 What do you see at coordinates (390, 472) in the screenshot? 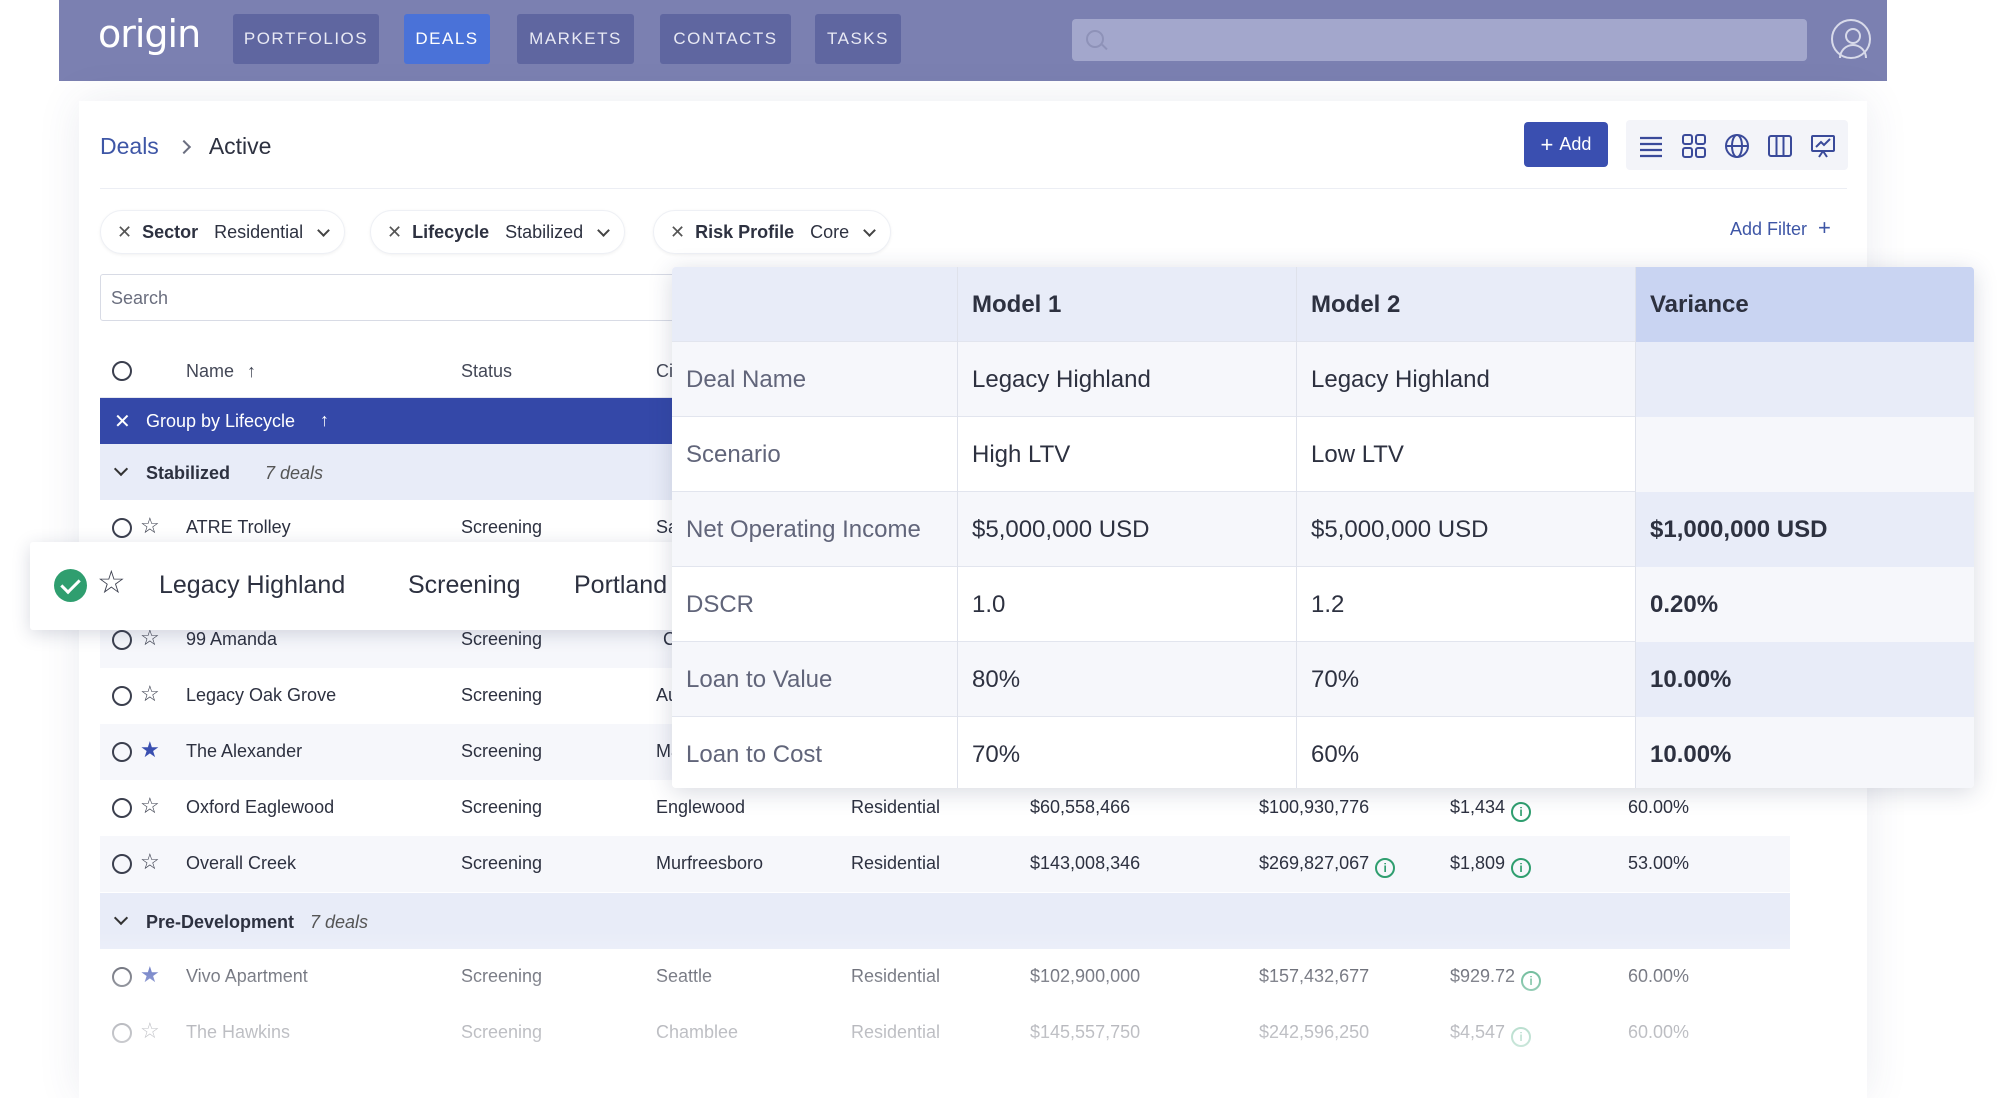
I see `group-header-stabilized: Stabilized 7 deals` at bounding box center [390, 472].